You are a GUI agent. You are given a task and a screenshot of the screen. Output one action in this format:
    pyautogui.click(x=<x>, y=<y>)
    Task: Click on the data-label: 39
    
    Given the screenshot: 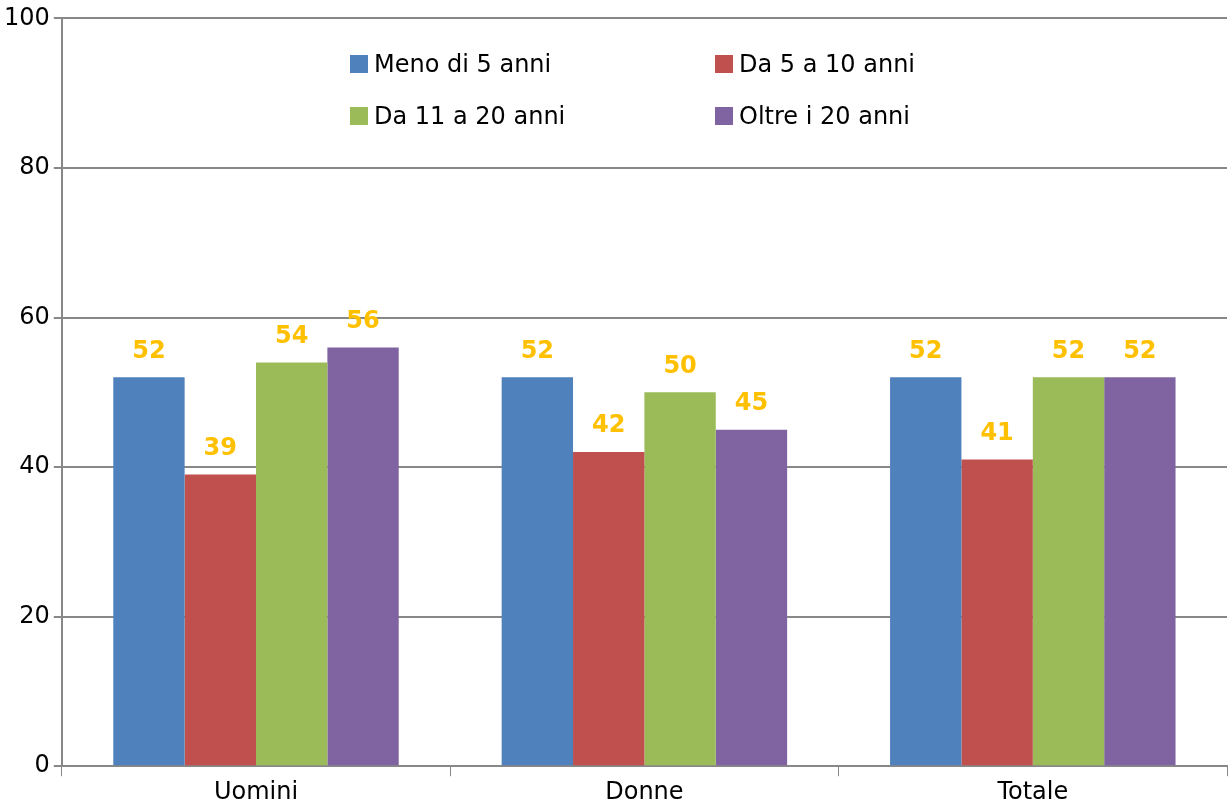 What is the action you would take?
    pyautogui.click(x=220, y=446)
    